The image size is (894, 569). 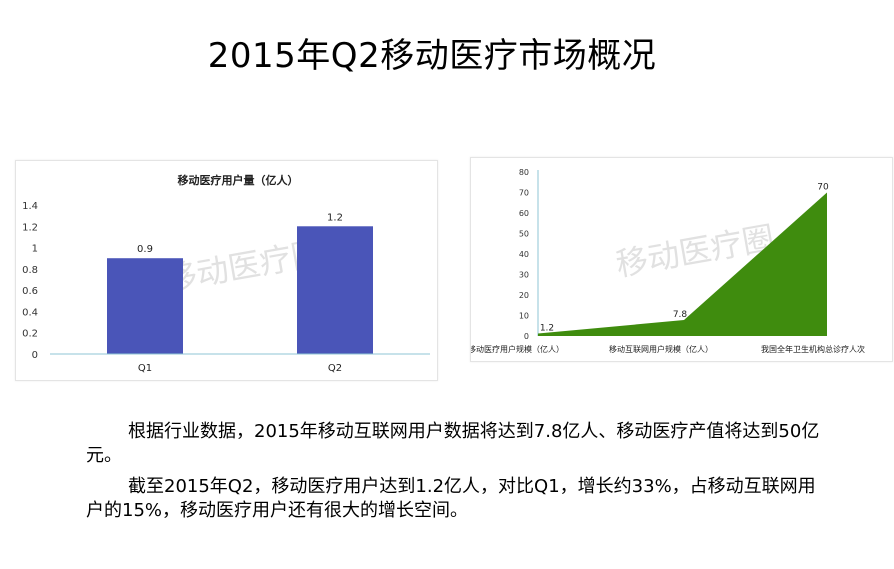 What do you see at coordinates (238, 180) in the screenshot?
I see `bar-chart-title: 移动医疗用户量（亿人）` at bounding box center [238, 180].